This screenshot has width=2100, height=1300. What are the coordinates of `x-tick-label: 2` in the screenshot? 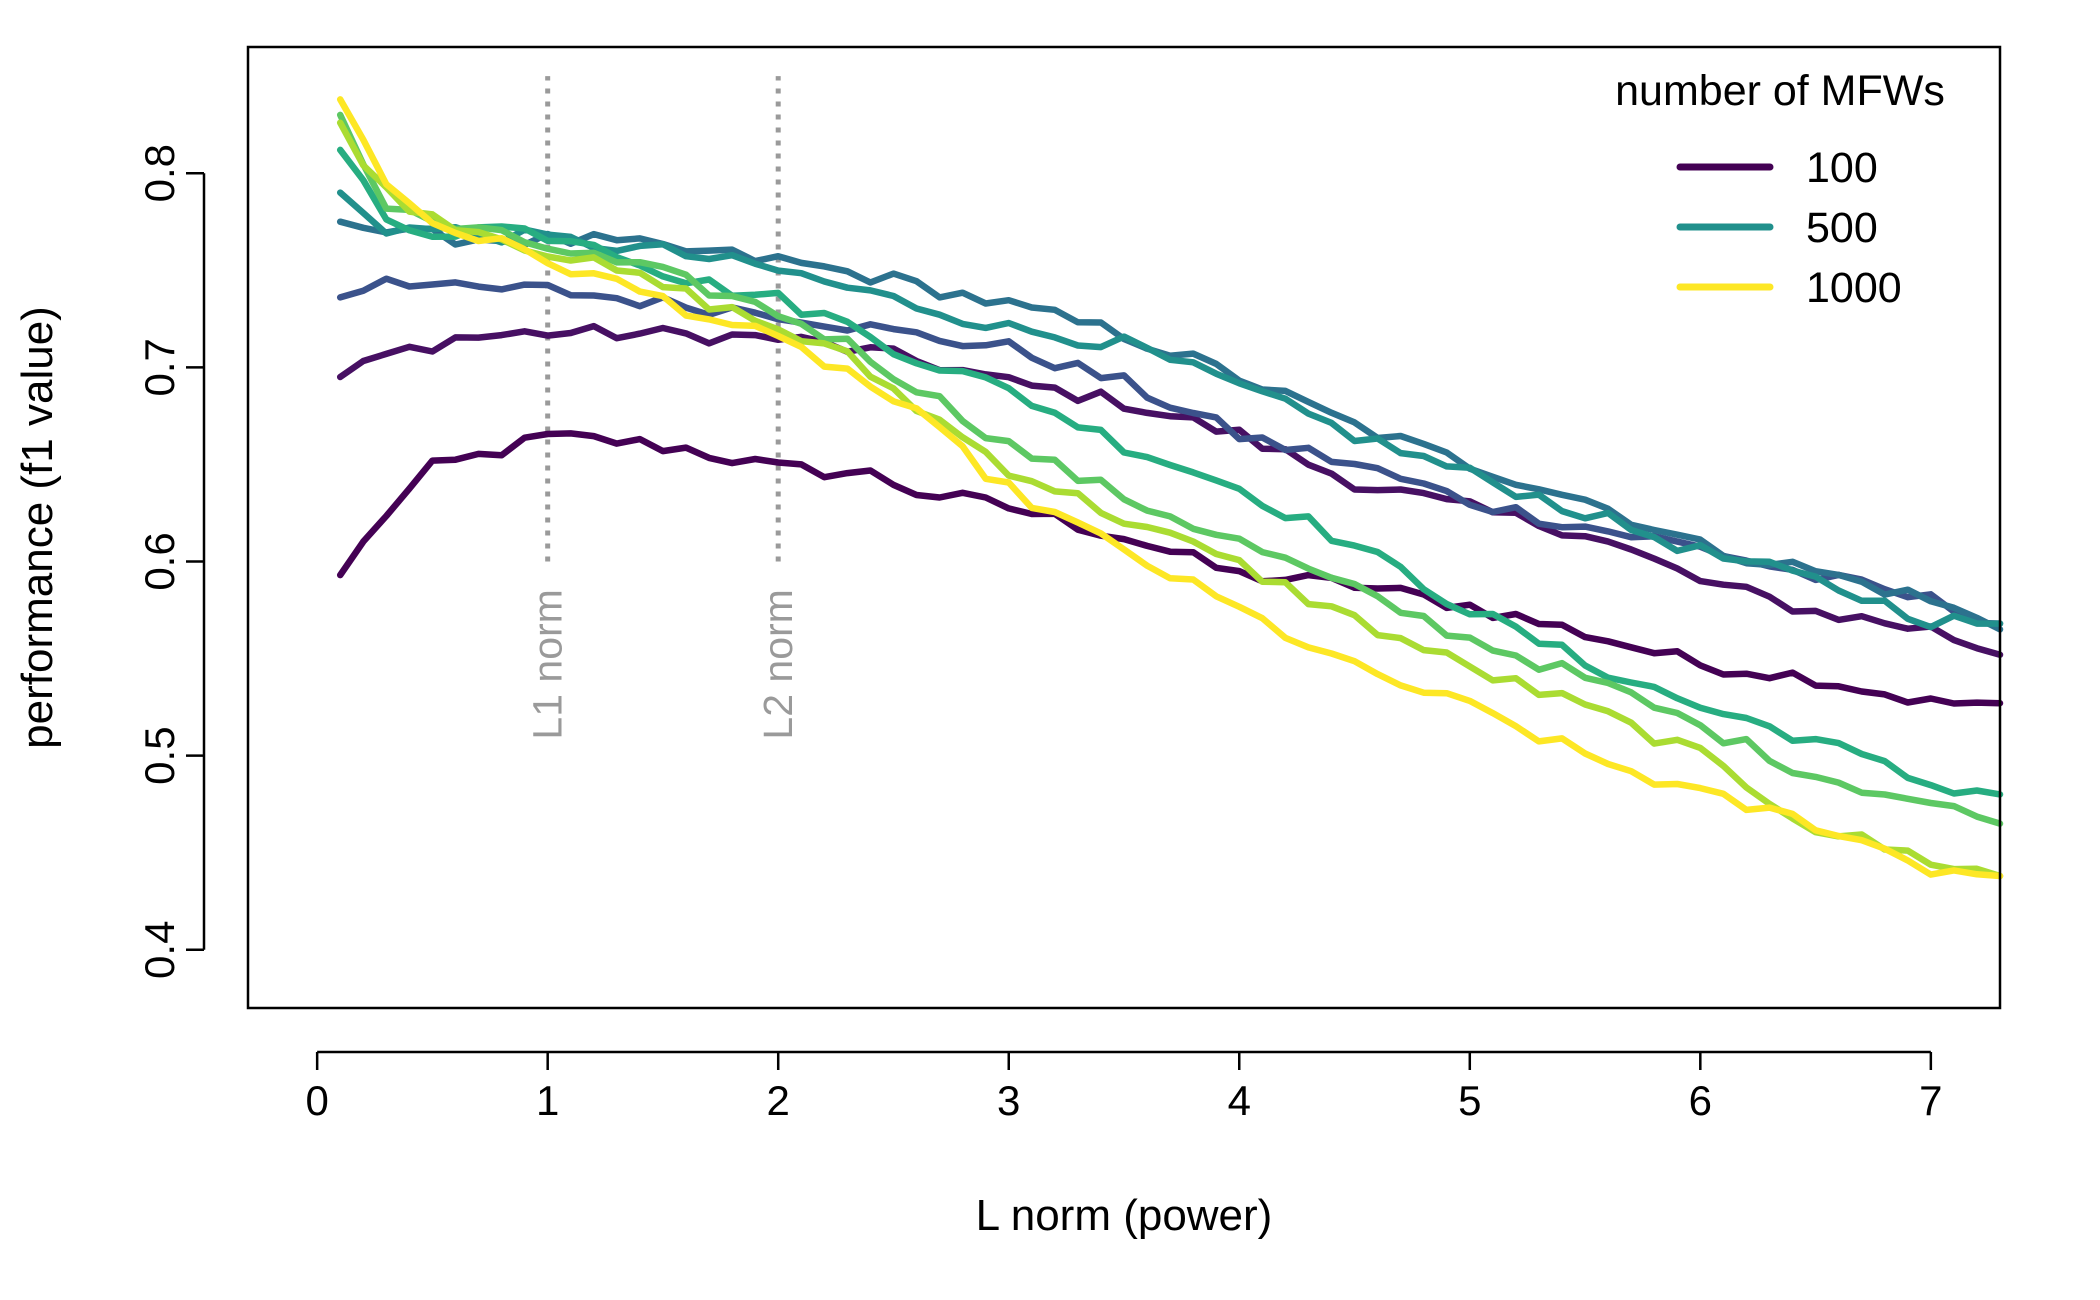 It's located at (778, 1100).